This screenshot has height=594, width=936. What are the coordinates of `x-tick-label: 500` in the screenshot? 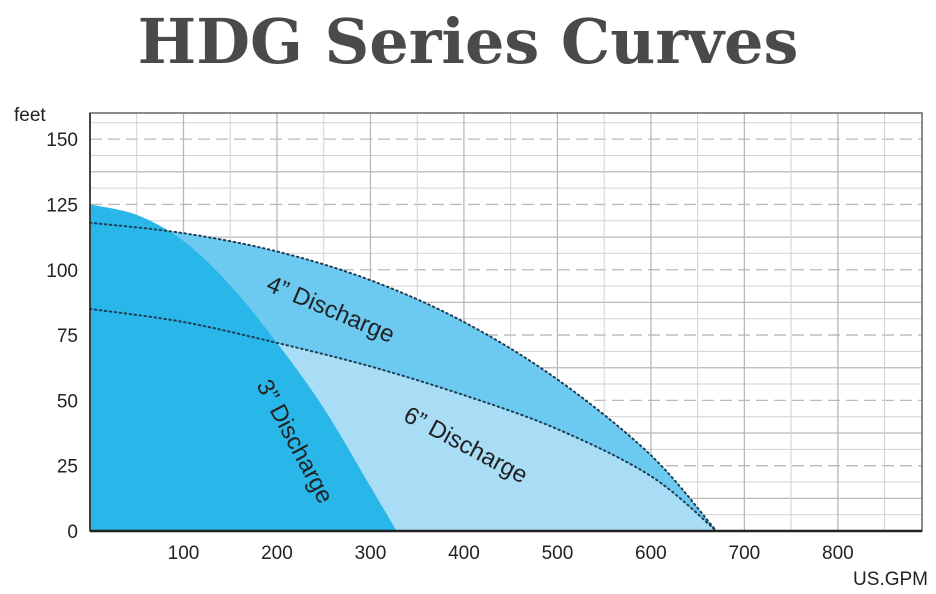 It's located at (558, 553).